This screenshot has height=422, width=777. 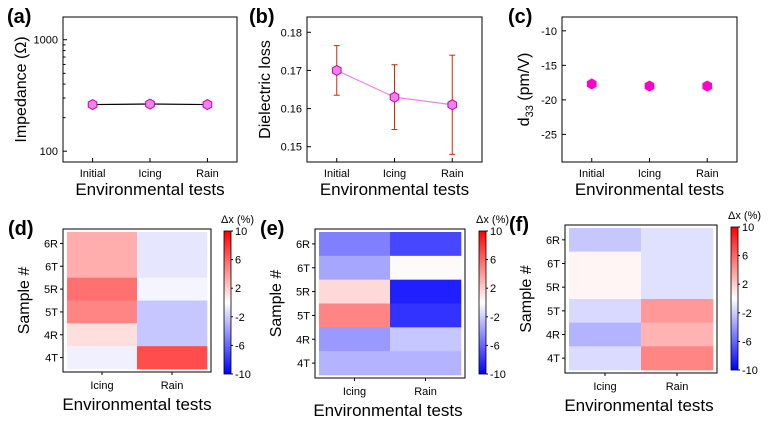 I want to click on y-axis-title-unit: (pm/V), so click(x=524, y=79).